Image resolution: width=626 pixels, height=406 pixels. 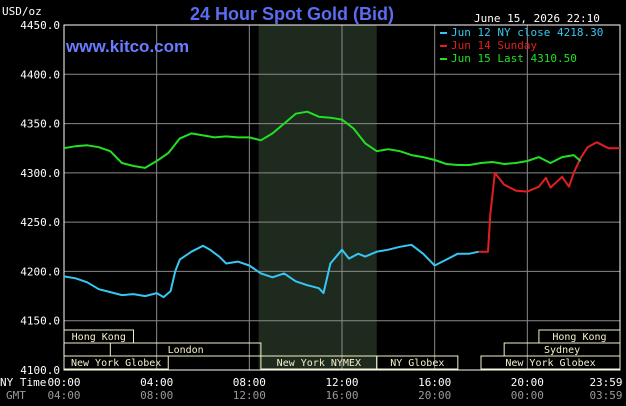 I want to click on y-tick-label: 4350.0, so click(x=40, y=124).